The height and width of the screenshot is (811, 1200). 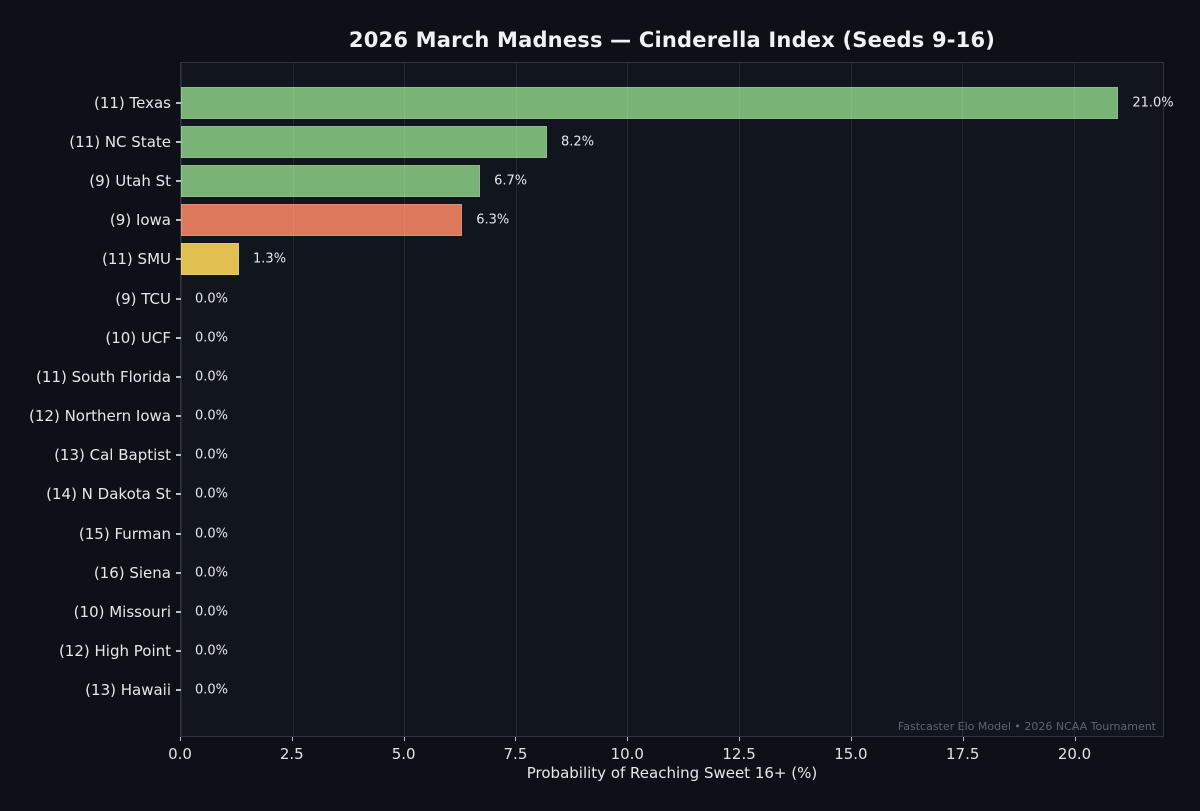 I want to click on y-tick-label: (12) High Point, so click(x=114, y=651).